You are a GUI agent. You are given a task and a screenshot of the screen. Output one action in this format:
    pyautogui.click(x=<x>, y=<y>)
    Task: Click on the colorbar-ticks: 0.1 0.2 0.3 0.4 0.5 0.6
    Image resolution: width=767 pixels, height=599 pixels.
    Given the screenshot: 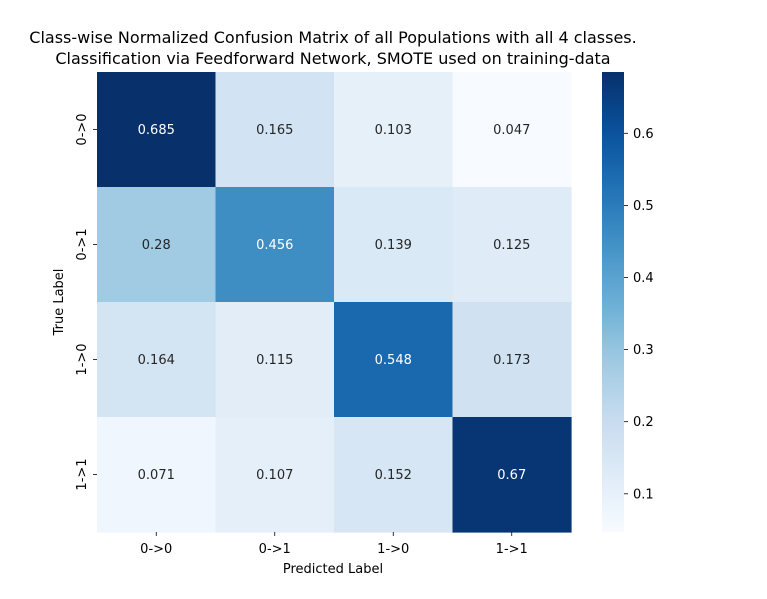 What is the action you would take?
    pyautogui.click(x=639, y=314)
    